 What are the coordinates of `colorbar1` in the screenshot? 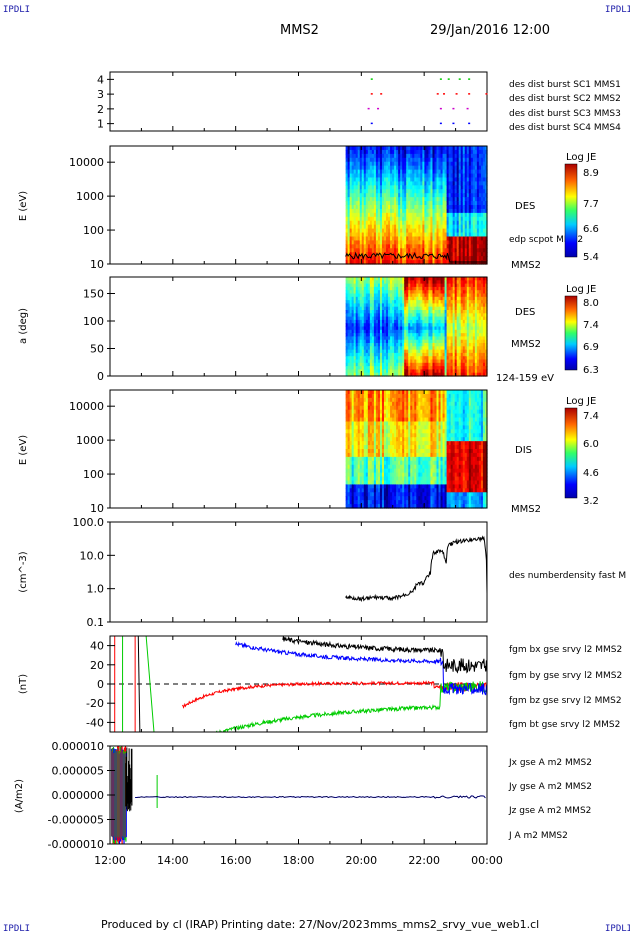 It's located at (571, 210).